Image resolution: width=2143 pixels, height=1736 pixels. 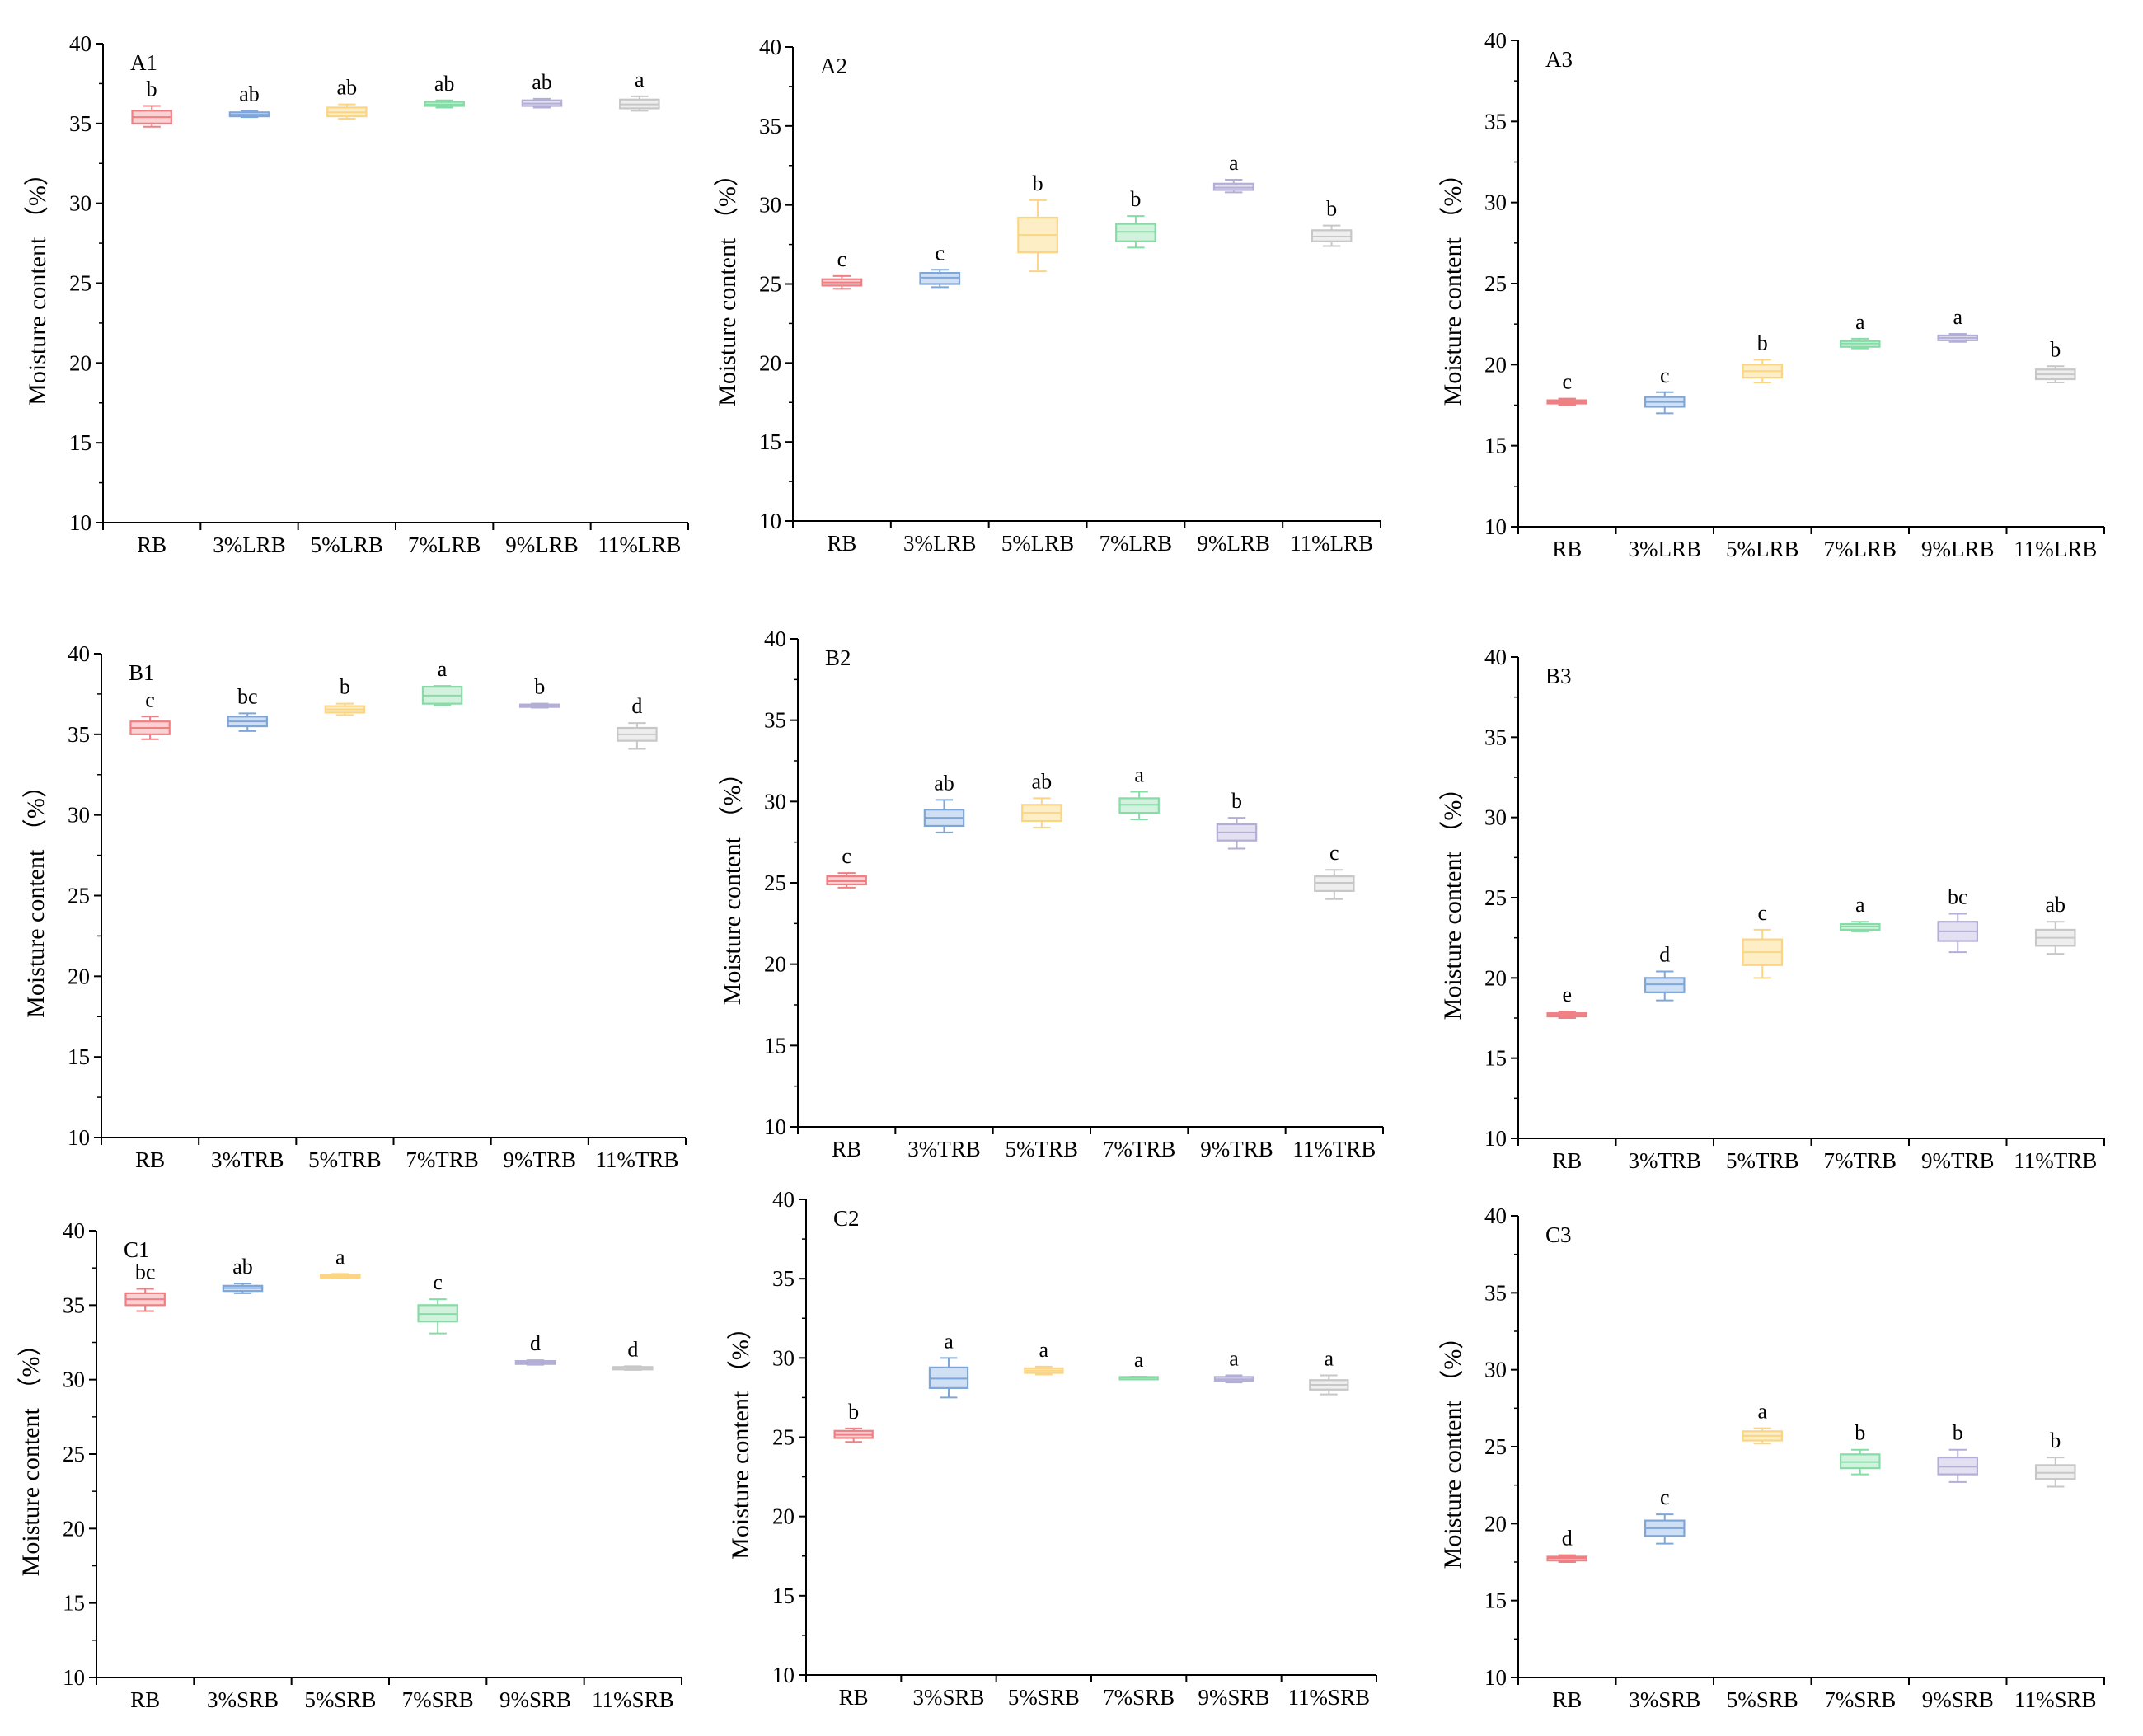 I want to click on box-a3-3: b, so click(x=1763, y=357).